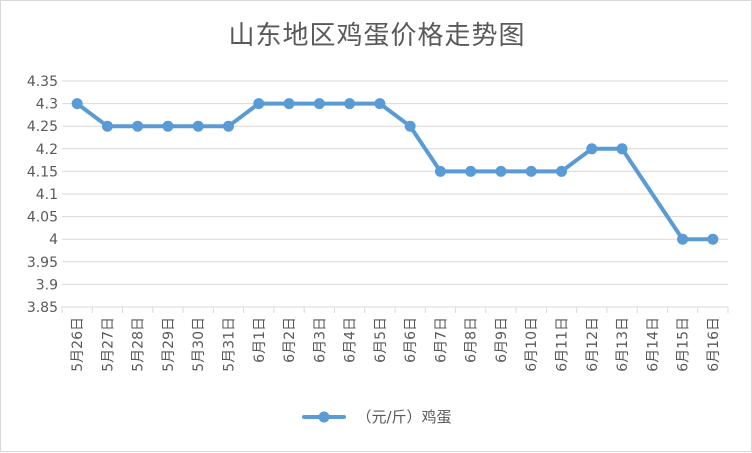 This screenshot has height=453, width=752. I want to click on y-tick-label: 3.9, so click(47, 285).